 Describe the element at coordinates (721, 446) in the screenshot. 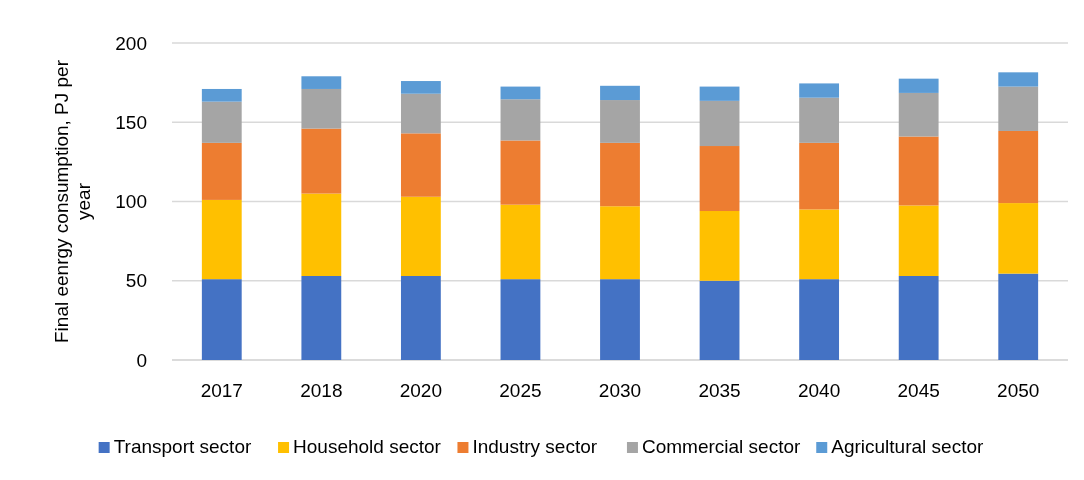

I see `legend-label: Commercial sector` at that location.